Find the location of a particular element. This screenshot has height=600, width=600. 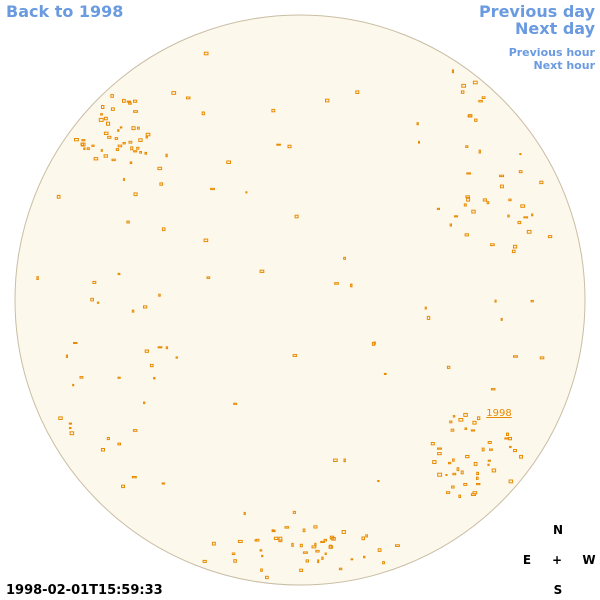

region-label: 1998 is located at coordinates (498, 413).